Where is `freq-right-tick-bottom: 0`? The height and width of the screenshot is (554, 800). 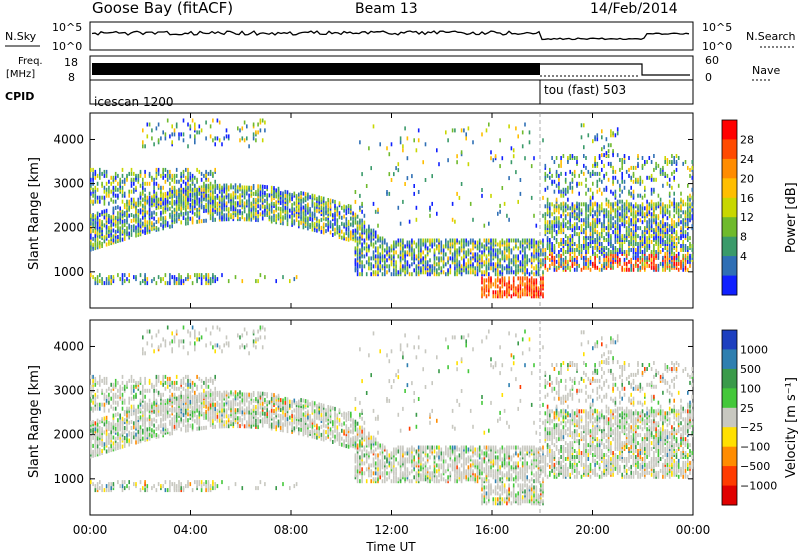
freq-right-tick-bottom: 0 is located at coordinates (708, 77).